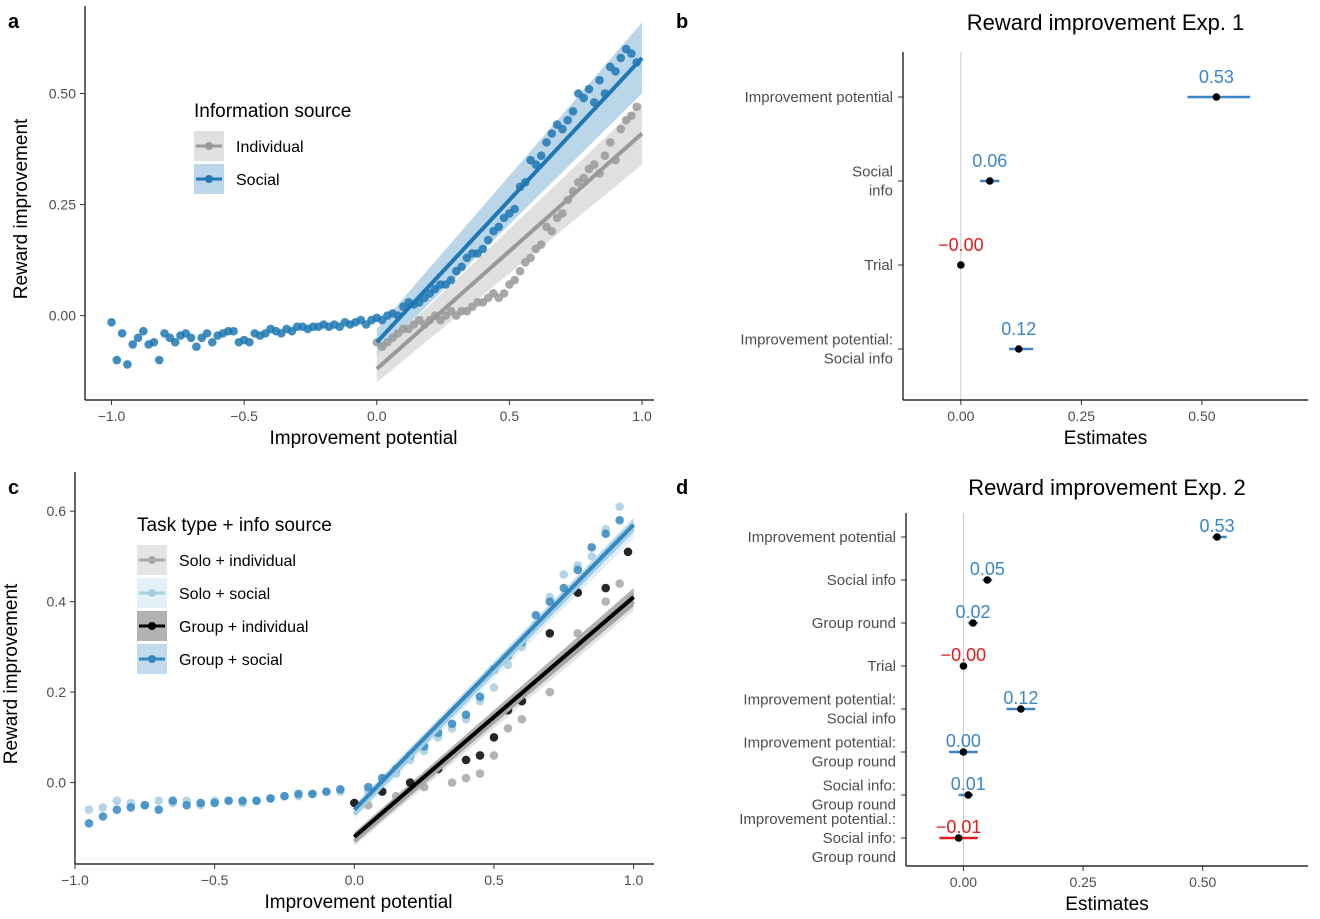 Image resolution: width=1320 pixels, height=919 pixels. Describe the element at coordinates (1216, 77) in the screenshot. I see `estimate-label-0: 0.53` at that location.